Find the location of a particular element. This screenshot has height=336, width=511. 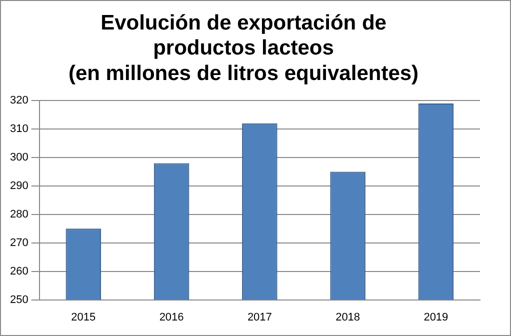

x-tick-label: 2018 is located at coordinates (348, 317).